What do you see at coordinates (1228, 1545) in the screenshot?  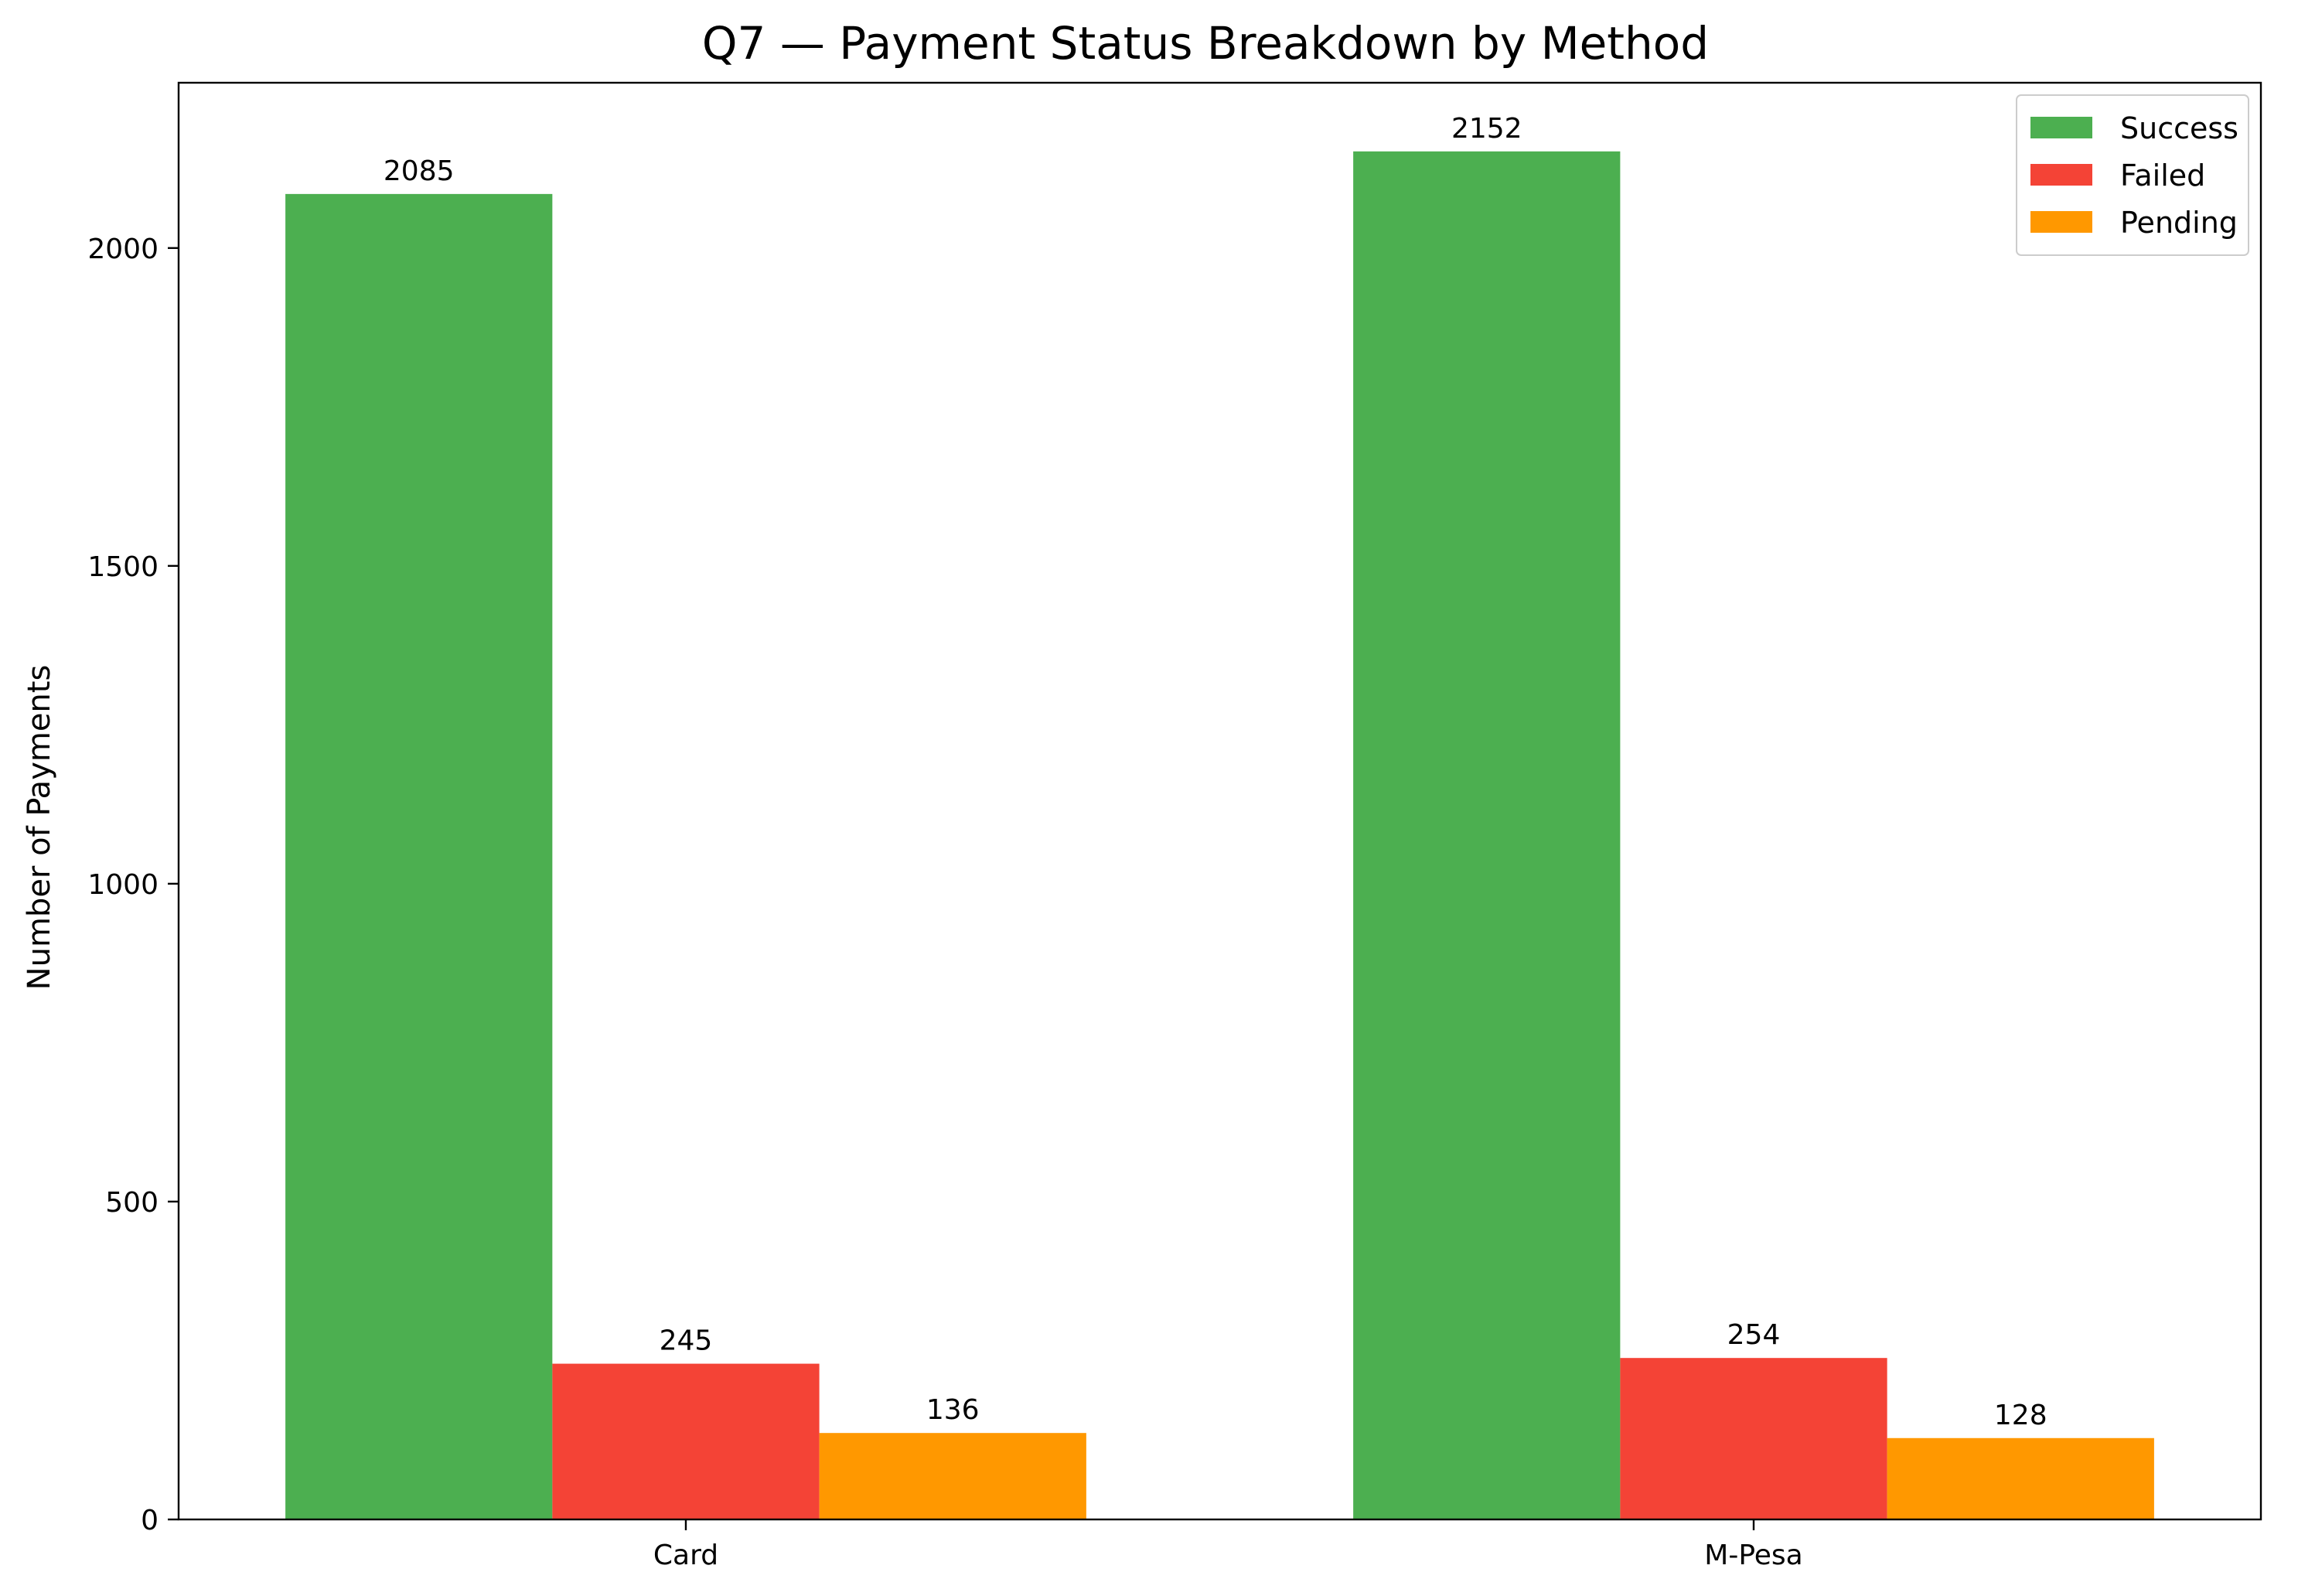 I see `x-axis: Card M-Pesa` at bounding box center [1228, 1545].